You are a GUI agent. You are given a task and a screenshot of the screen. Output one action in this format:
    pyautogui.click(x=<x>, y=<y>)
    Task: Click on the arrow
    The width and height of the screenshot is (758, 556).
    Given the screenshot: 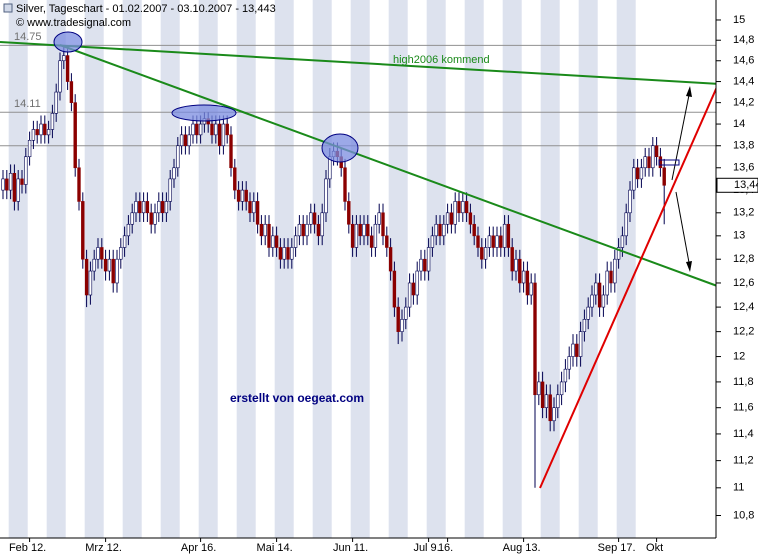 What is the action you would take?
    pyautogui.click(x=683, y=230)
    